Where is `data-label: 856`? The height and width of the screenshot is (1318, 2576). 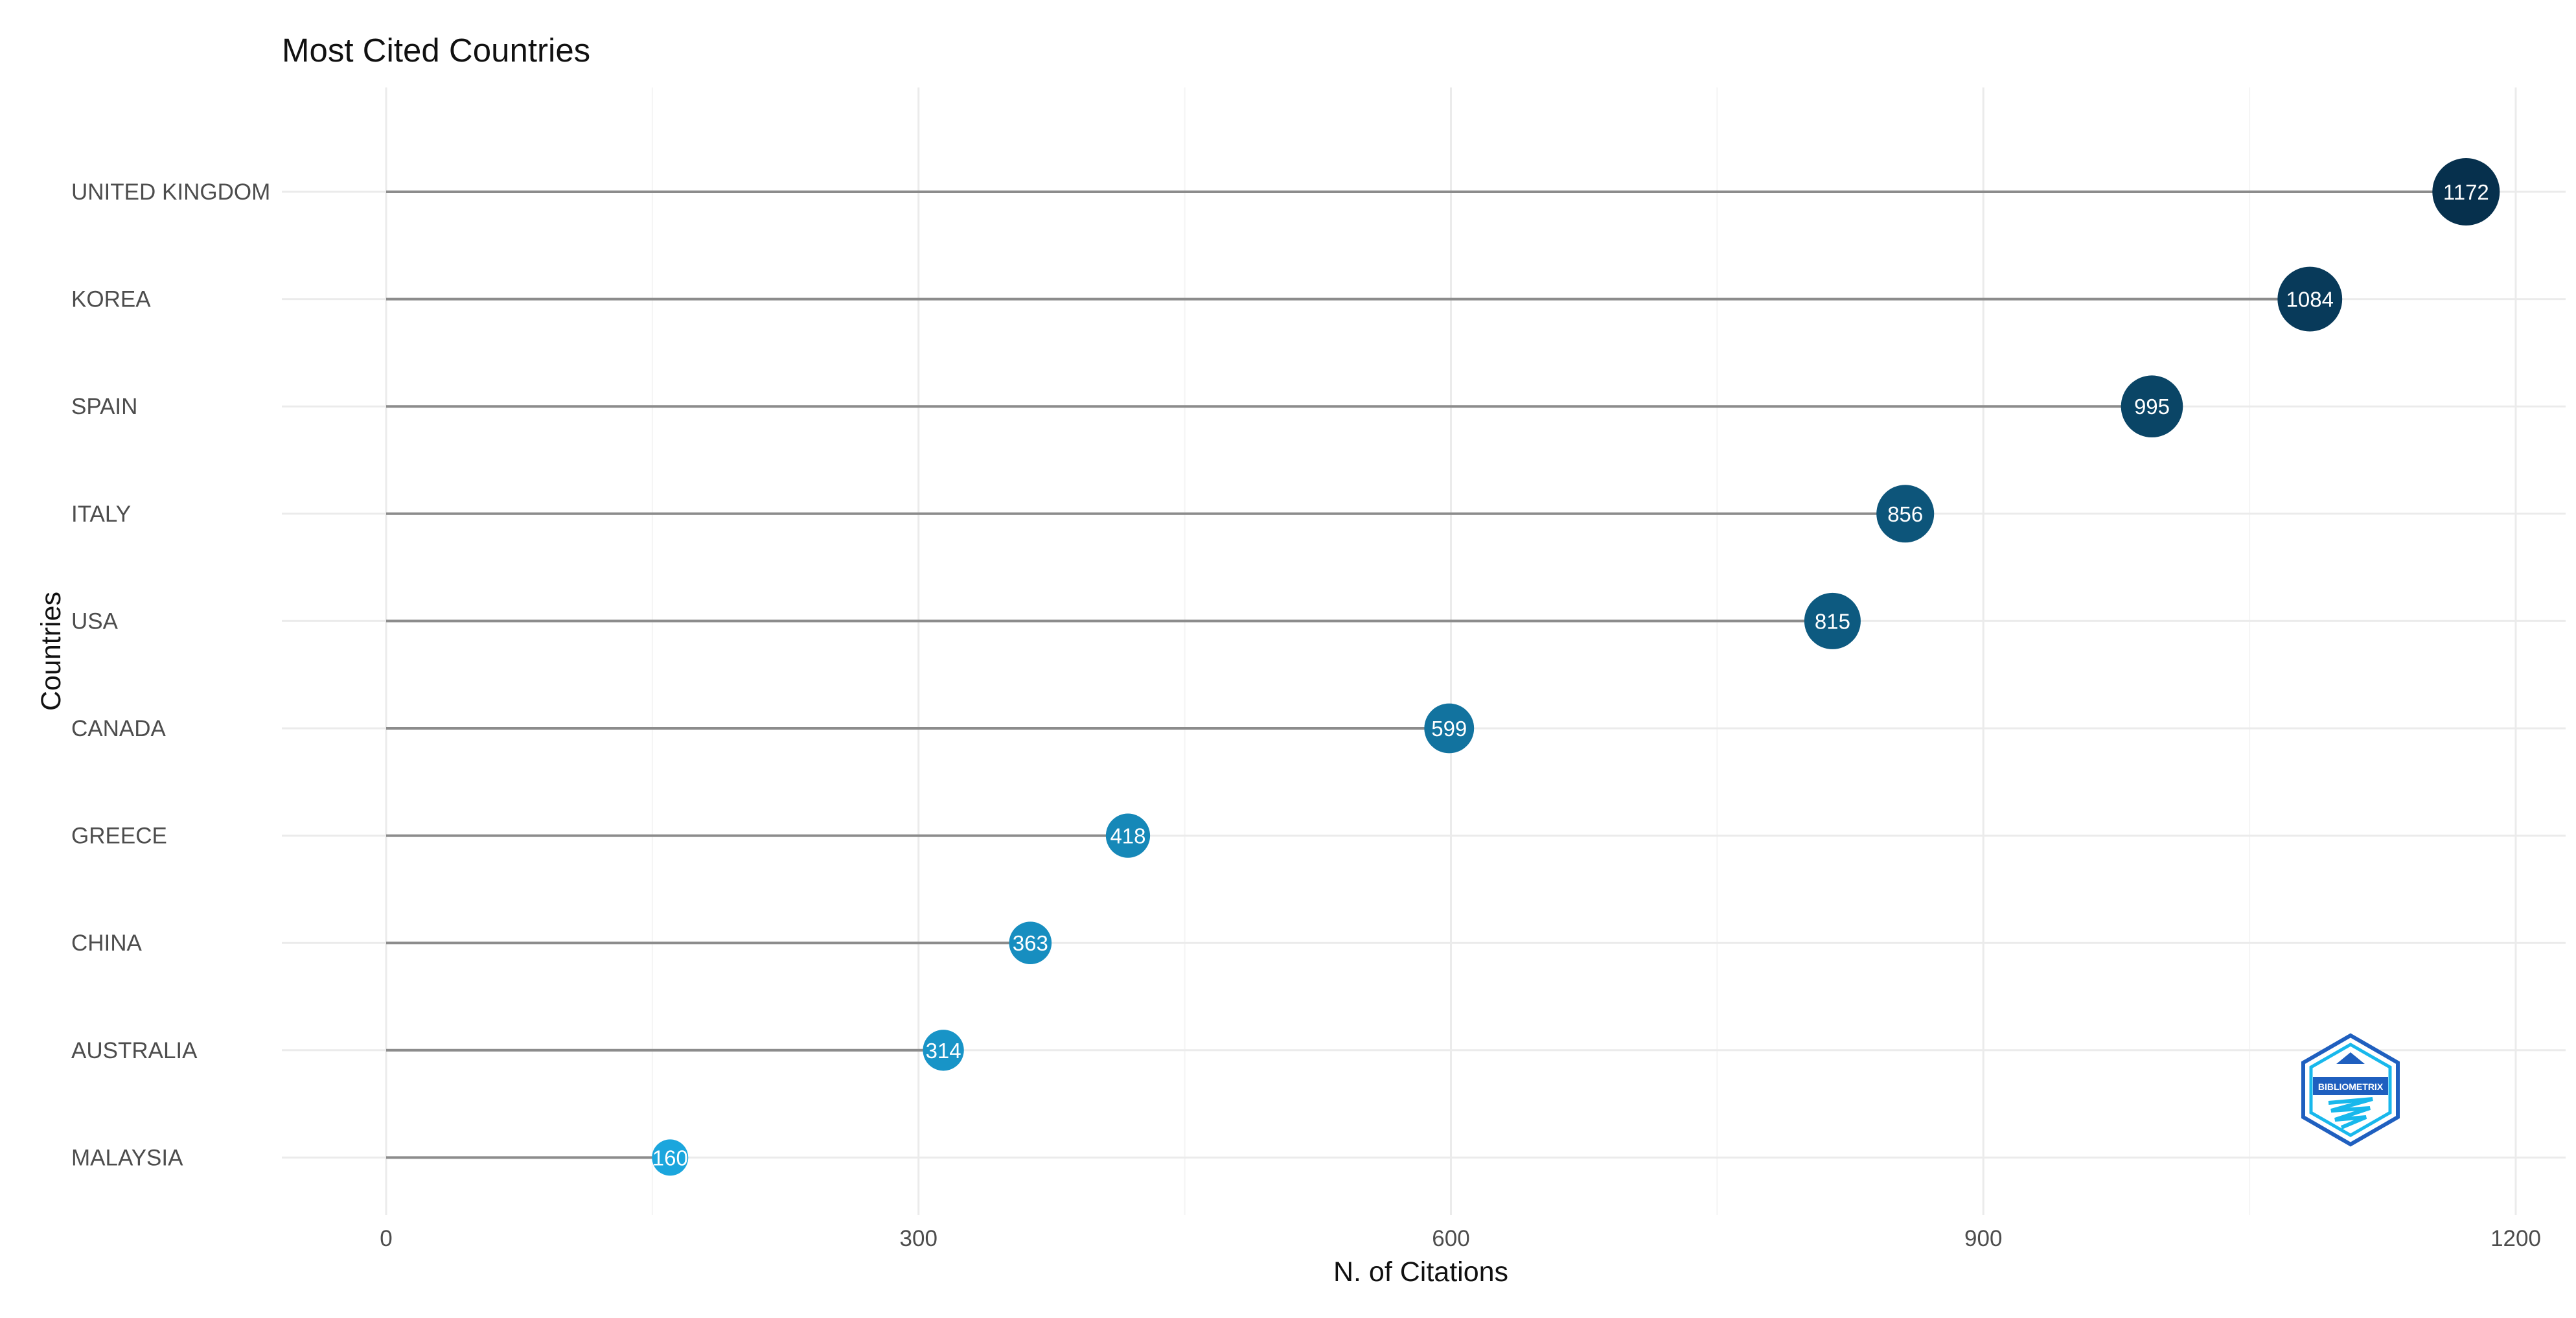
data-label: 856 is located at coordinates (1905, 514).